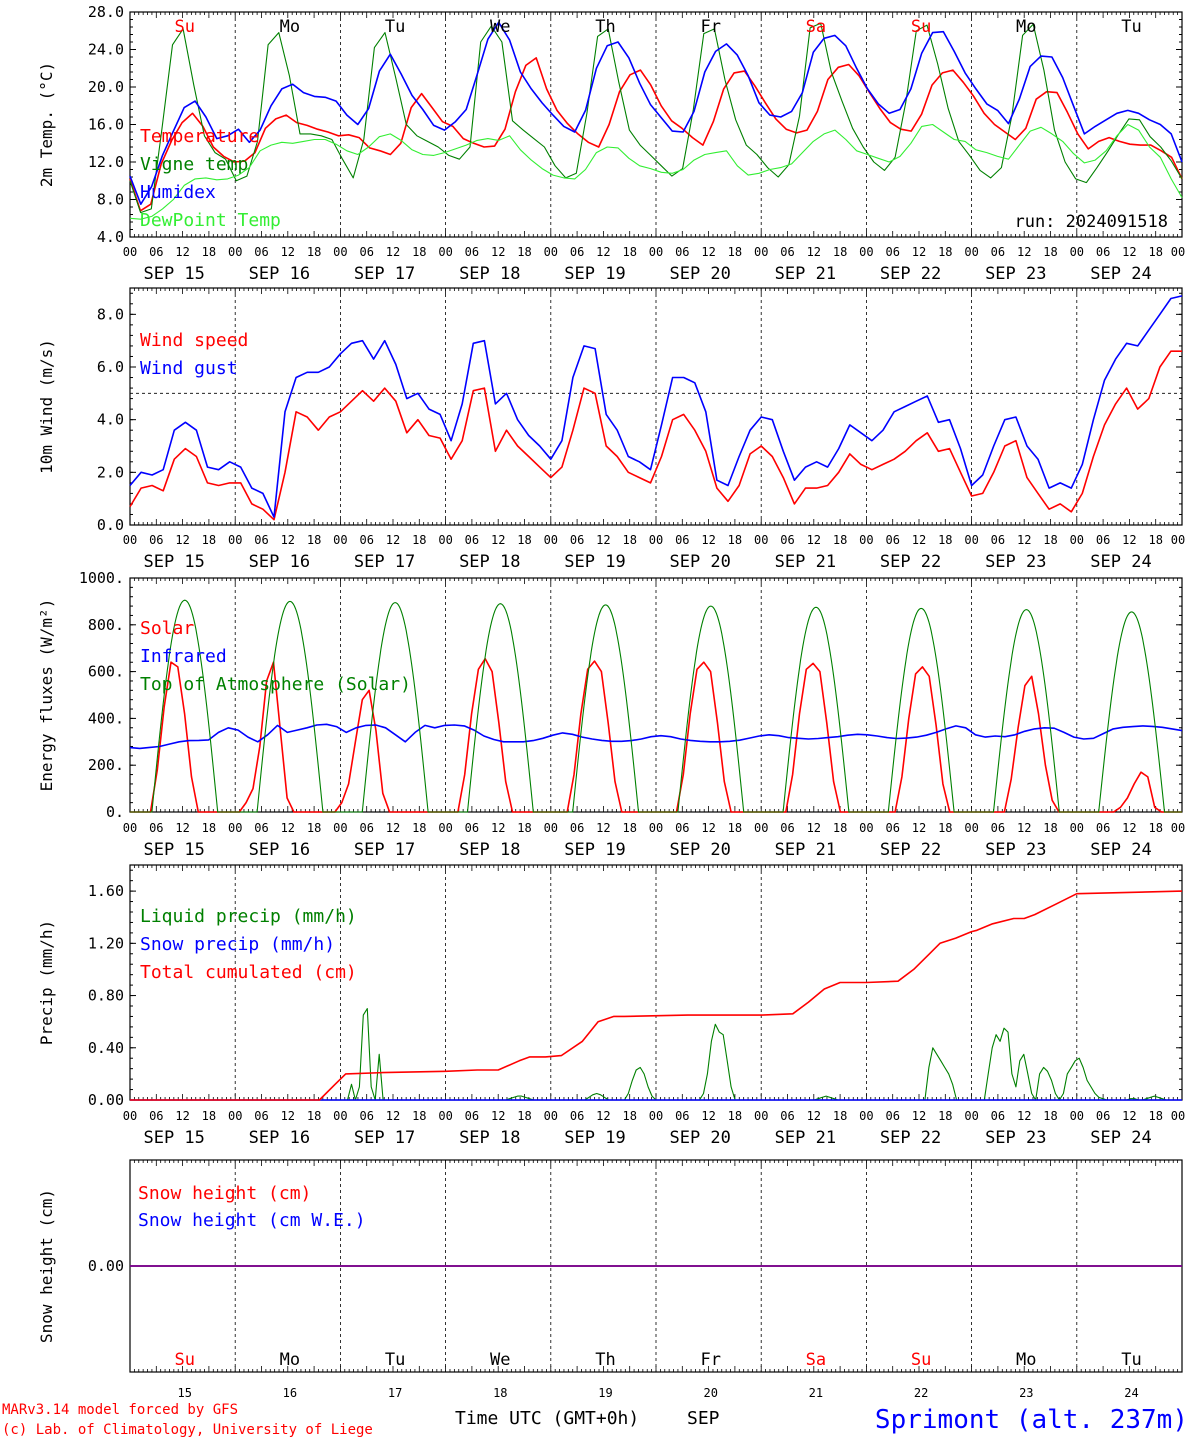 The image size is (1194, 1444). I want to click on date-label: SEP 19, so click(594, 850).